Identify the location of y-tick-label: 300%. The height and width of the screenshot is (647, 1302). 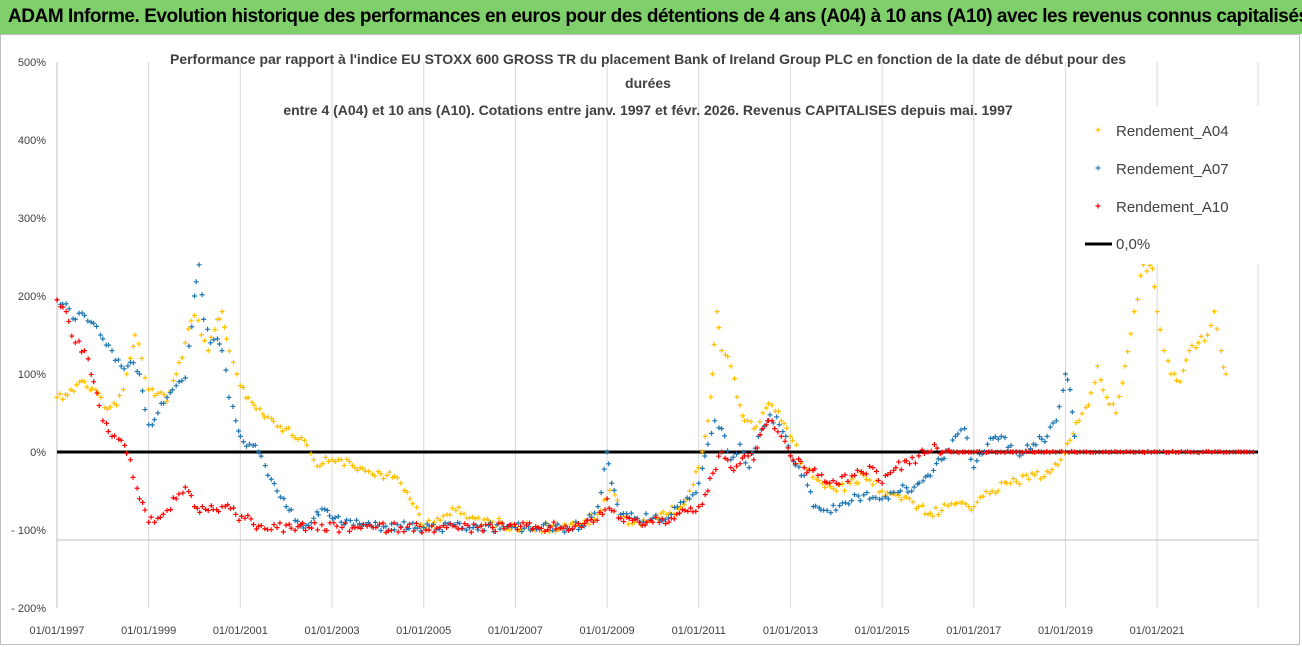
(32, 219).